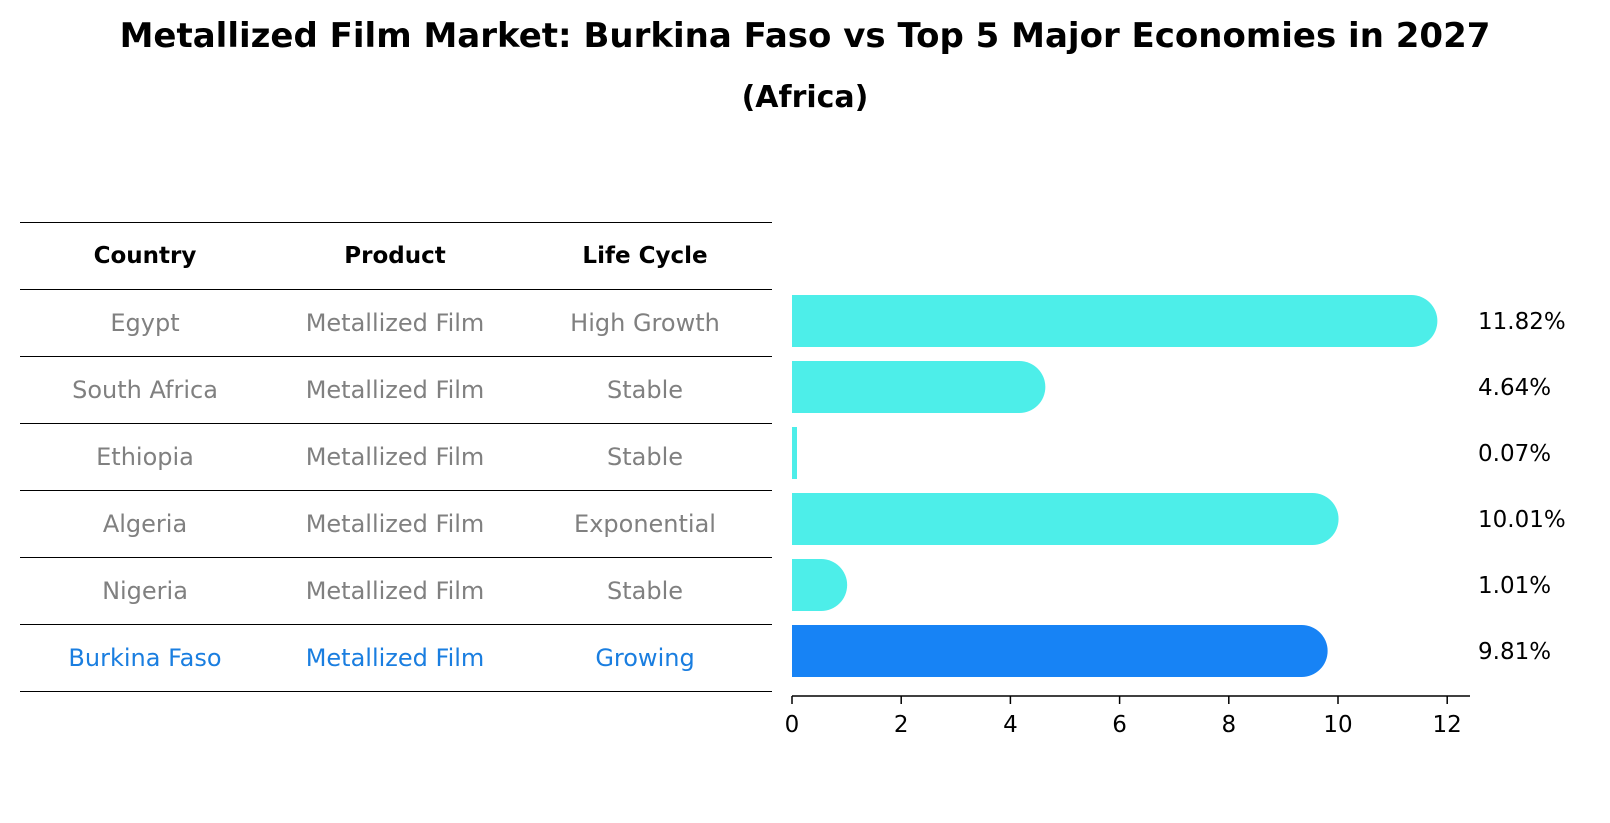  Describe the element at coordinates (1514, 454) in the screenshot. I see `value-label: 0.07%` at that location.